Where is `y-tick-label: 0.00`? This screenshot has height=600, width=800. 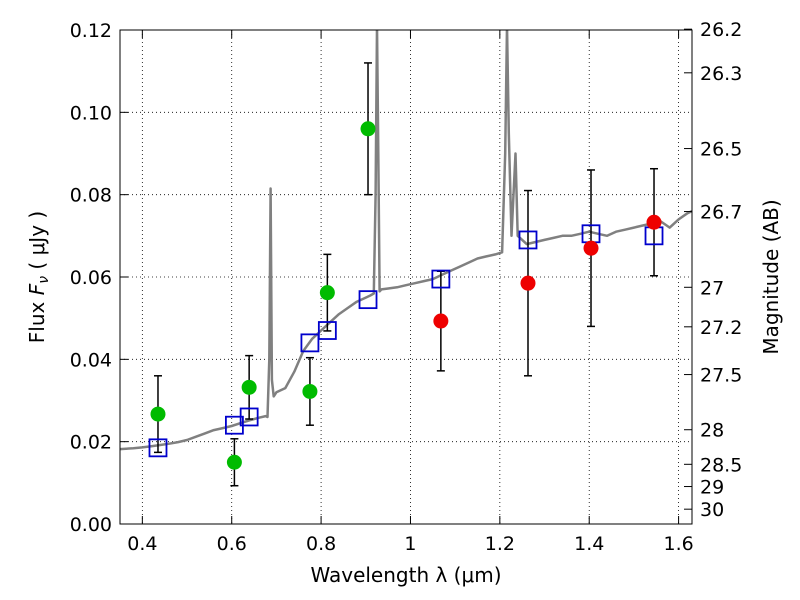 y-tick-label: 0.00 is located at coordinates (91, 525).